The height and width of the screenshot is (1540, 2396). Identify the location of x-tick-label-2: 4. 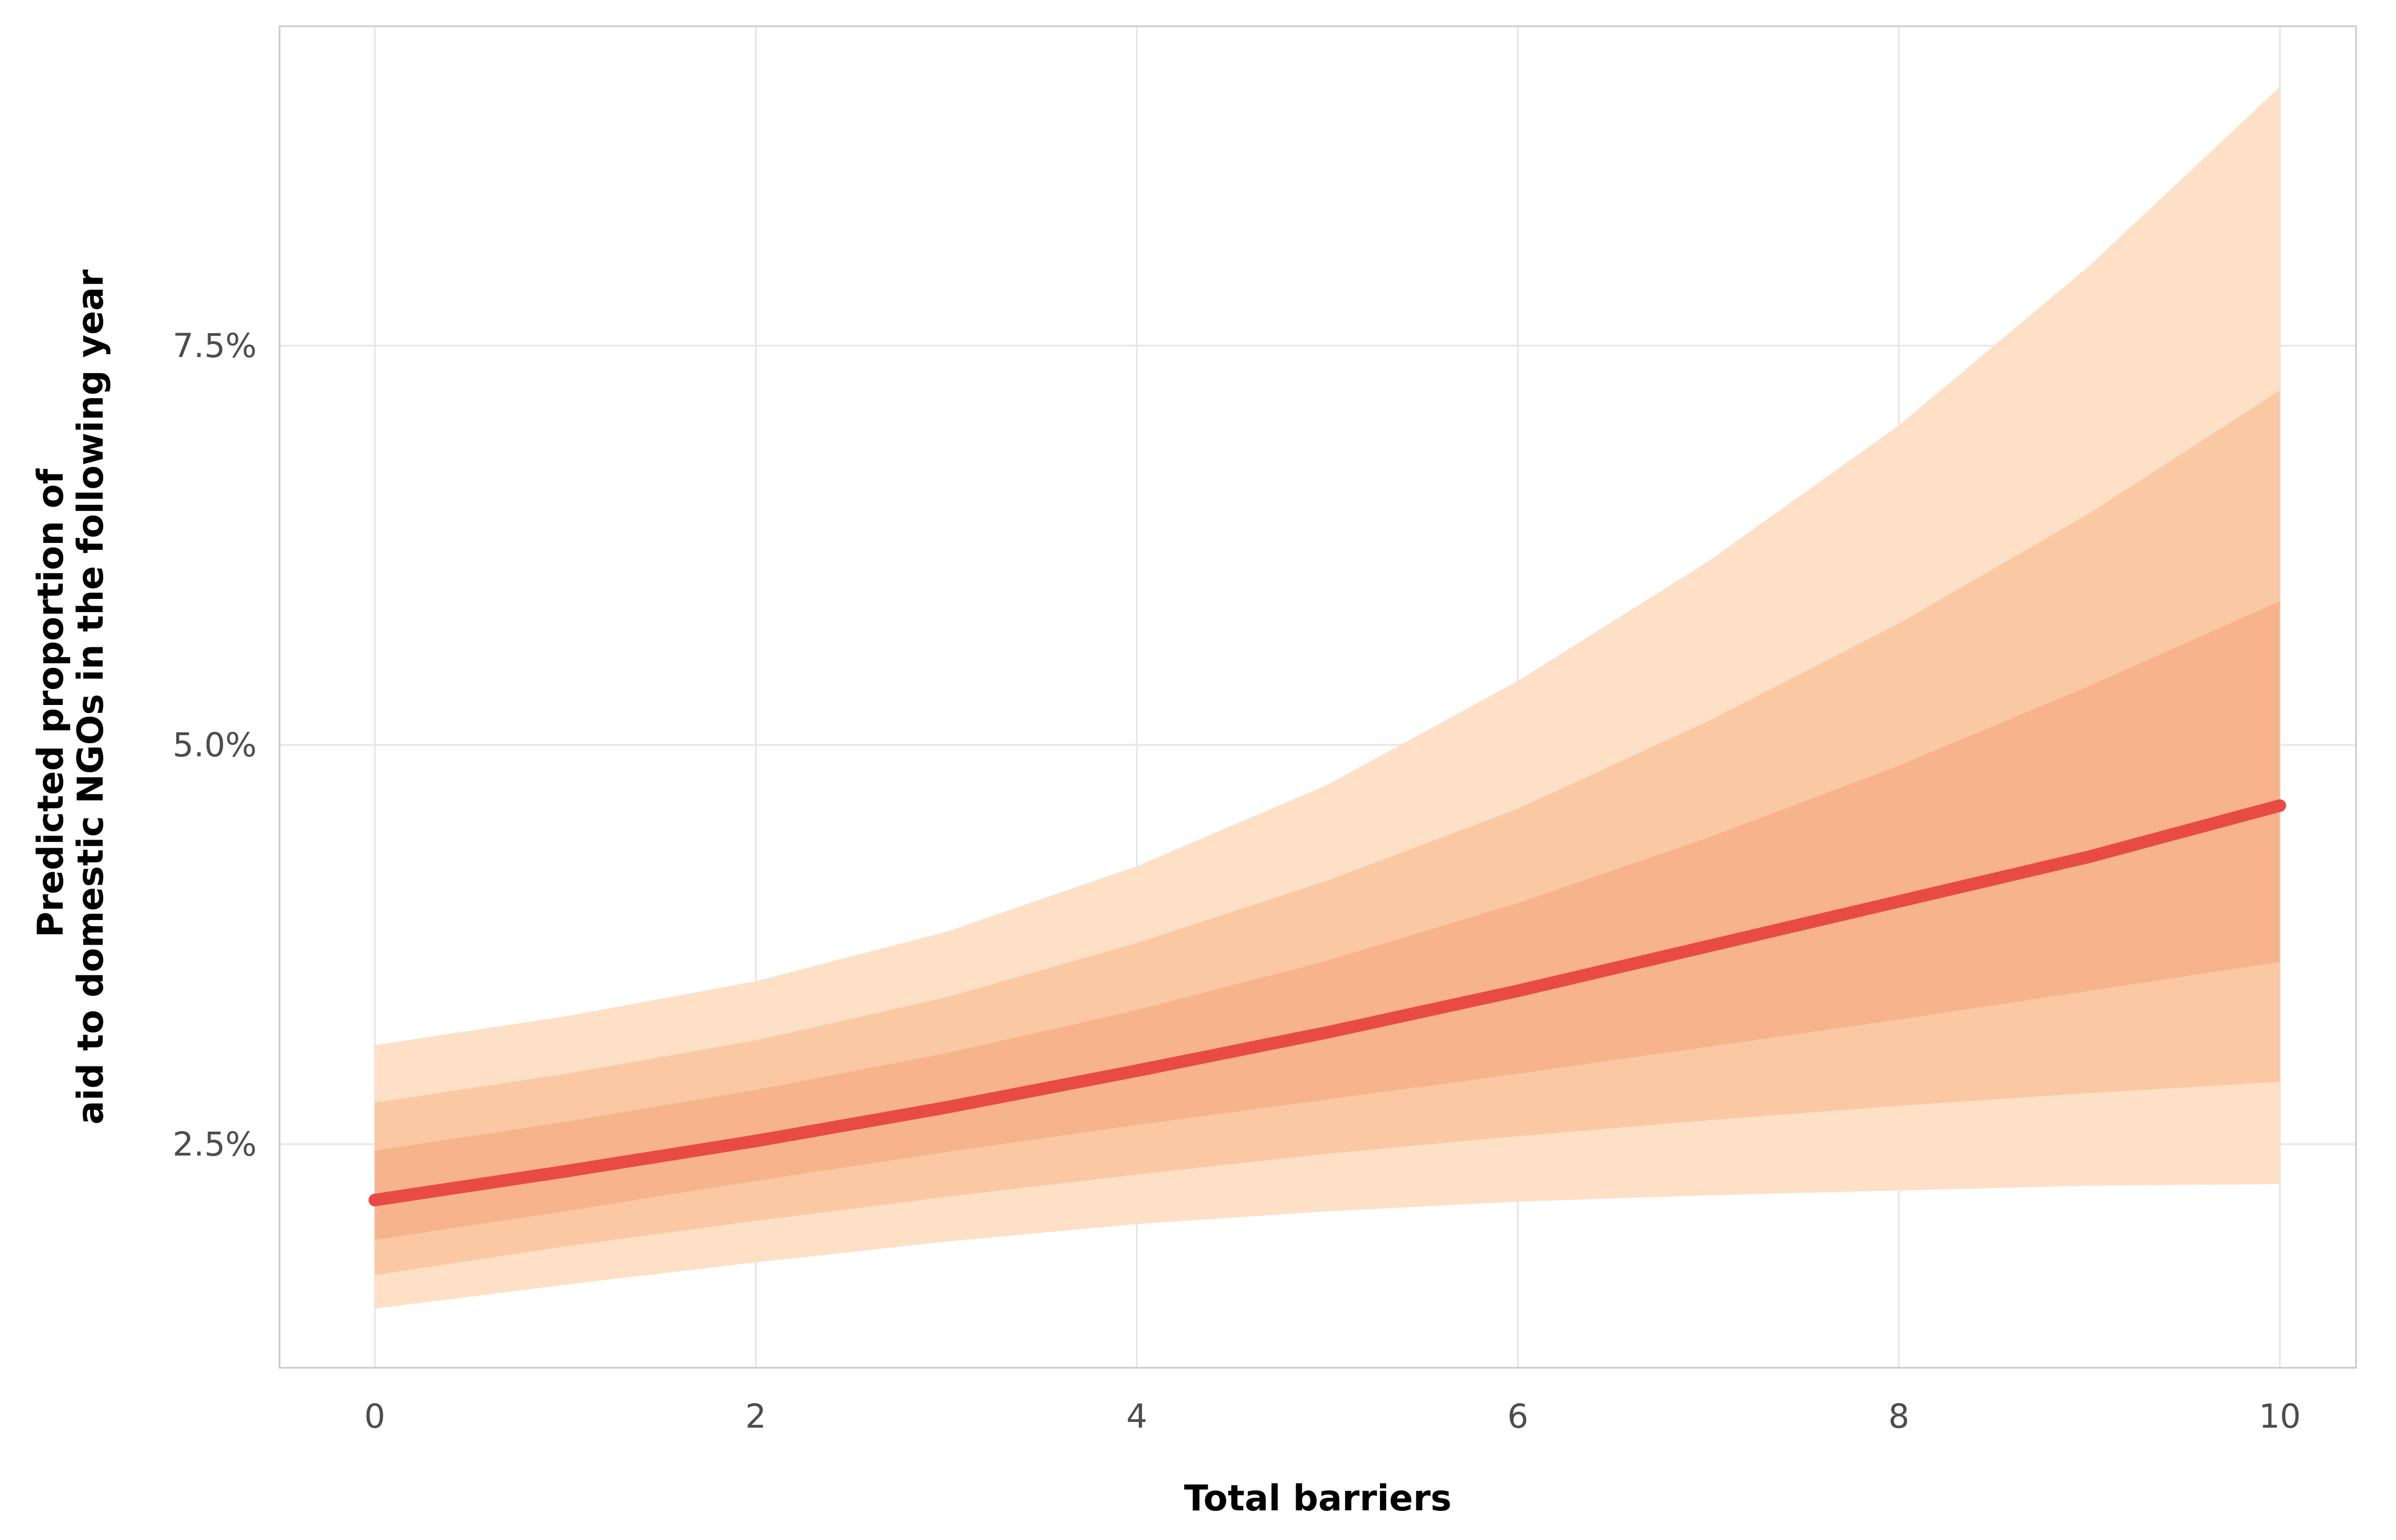
(1136, 1417).